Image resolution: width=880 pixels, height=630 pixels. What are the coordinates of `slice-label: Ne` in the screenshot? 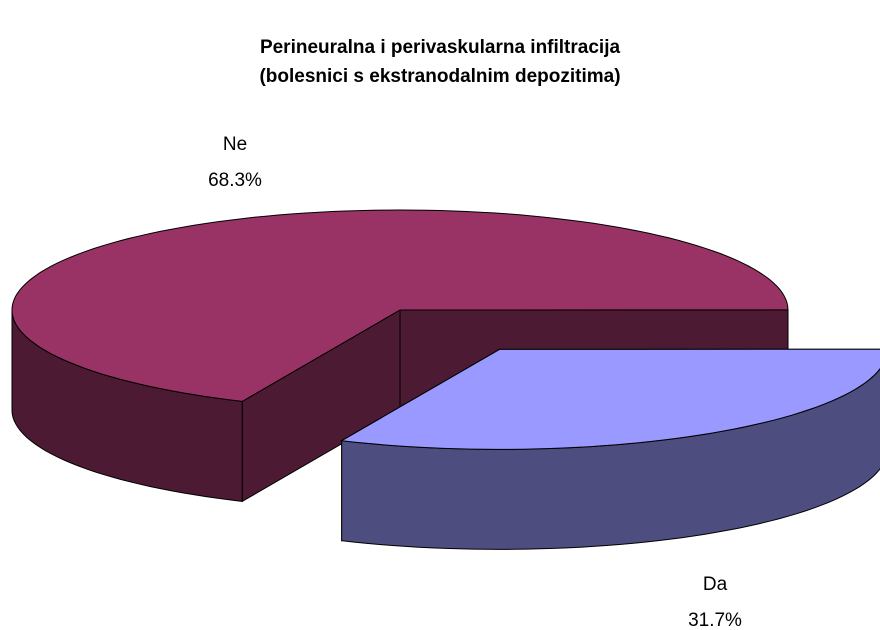 It's located at (235, 144).